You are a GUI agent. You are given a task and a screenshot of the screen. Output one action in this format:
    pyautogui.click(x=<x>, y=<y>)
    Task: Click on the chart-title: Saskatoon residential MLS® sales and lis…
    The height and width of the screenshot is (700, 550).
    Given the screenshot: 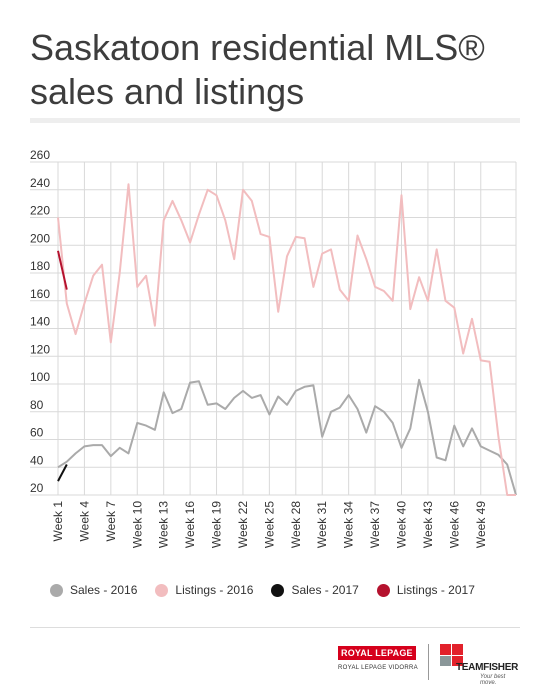 What is the action you would take?
    pyautogui.click(x=257, y=69)
    